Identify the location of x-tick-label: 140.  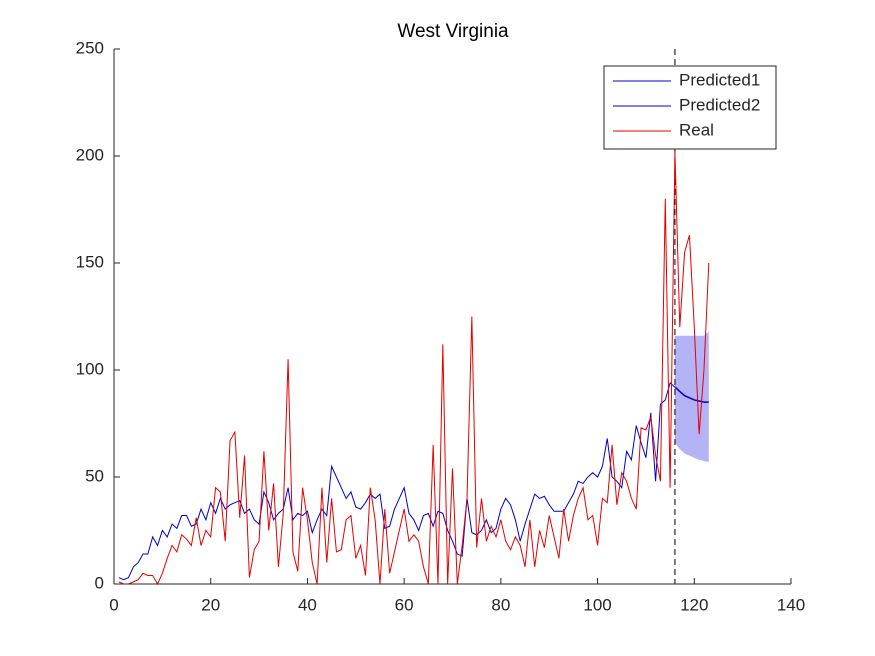
(791, 604).